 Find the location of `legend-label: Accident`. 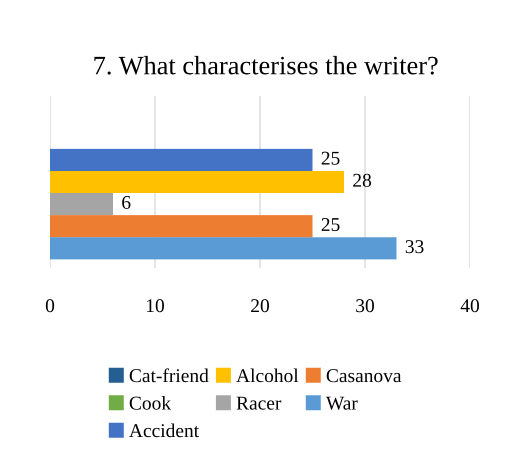

legend-label: Accident is located at coordinates (164, 431).